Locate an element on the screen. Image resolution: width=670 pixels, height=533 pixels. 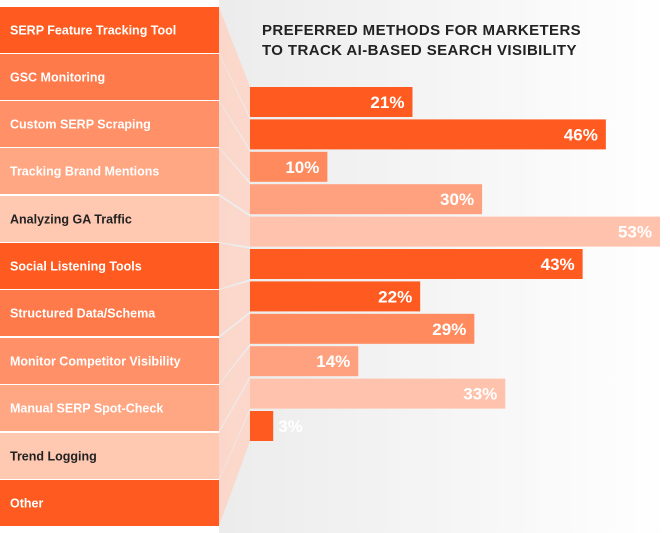
chart-title-line-2: TO TRACK AI-BASED SEARCH VISIBILITY is located at coordinates (419, 50).